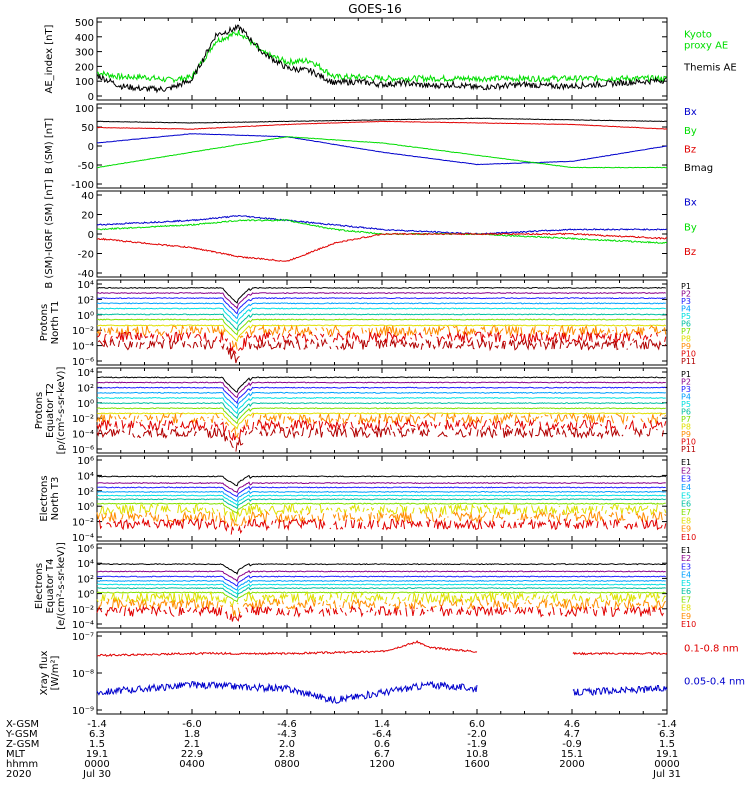  What do you see at coordinates (83, 625) in the screenshot?
I see `y-tick-label: 10⁻⁴` at bounding box center [83, 625].